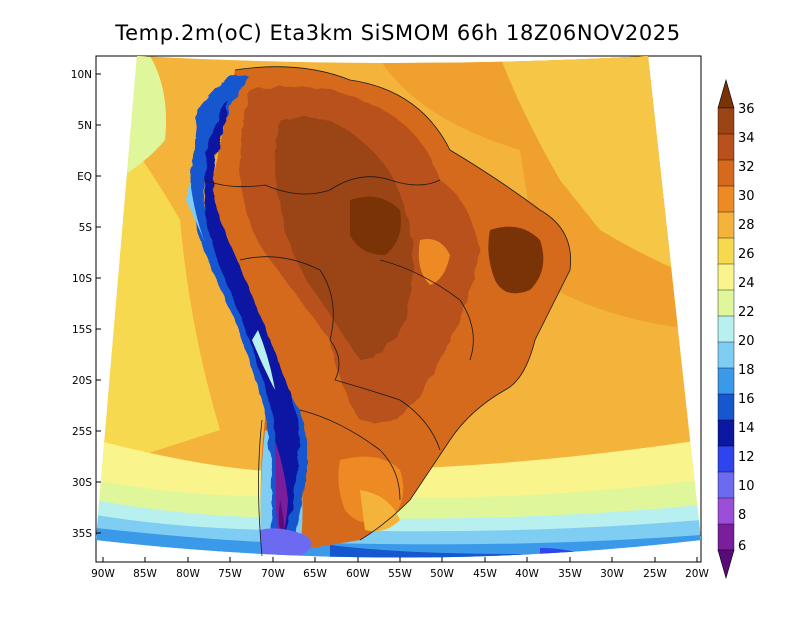 The width and height of the screenshot is (800, 618). Describe the element at coordinates (746, 428) in the screenshot. I see `colorbar-label: 14` at that location.